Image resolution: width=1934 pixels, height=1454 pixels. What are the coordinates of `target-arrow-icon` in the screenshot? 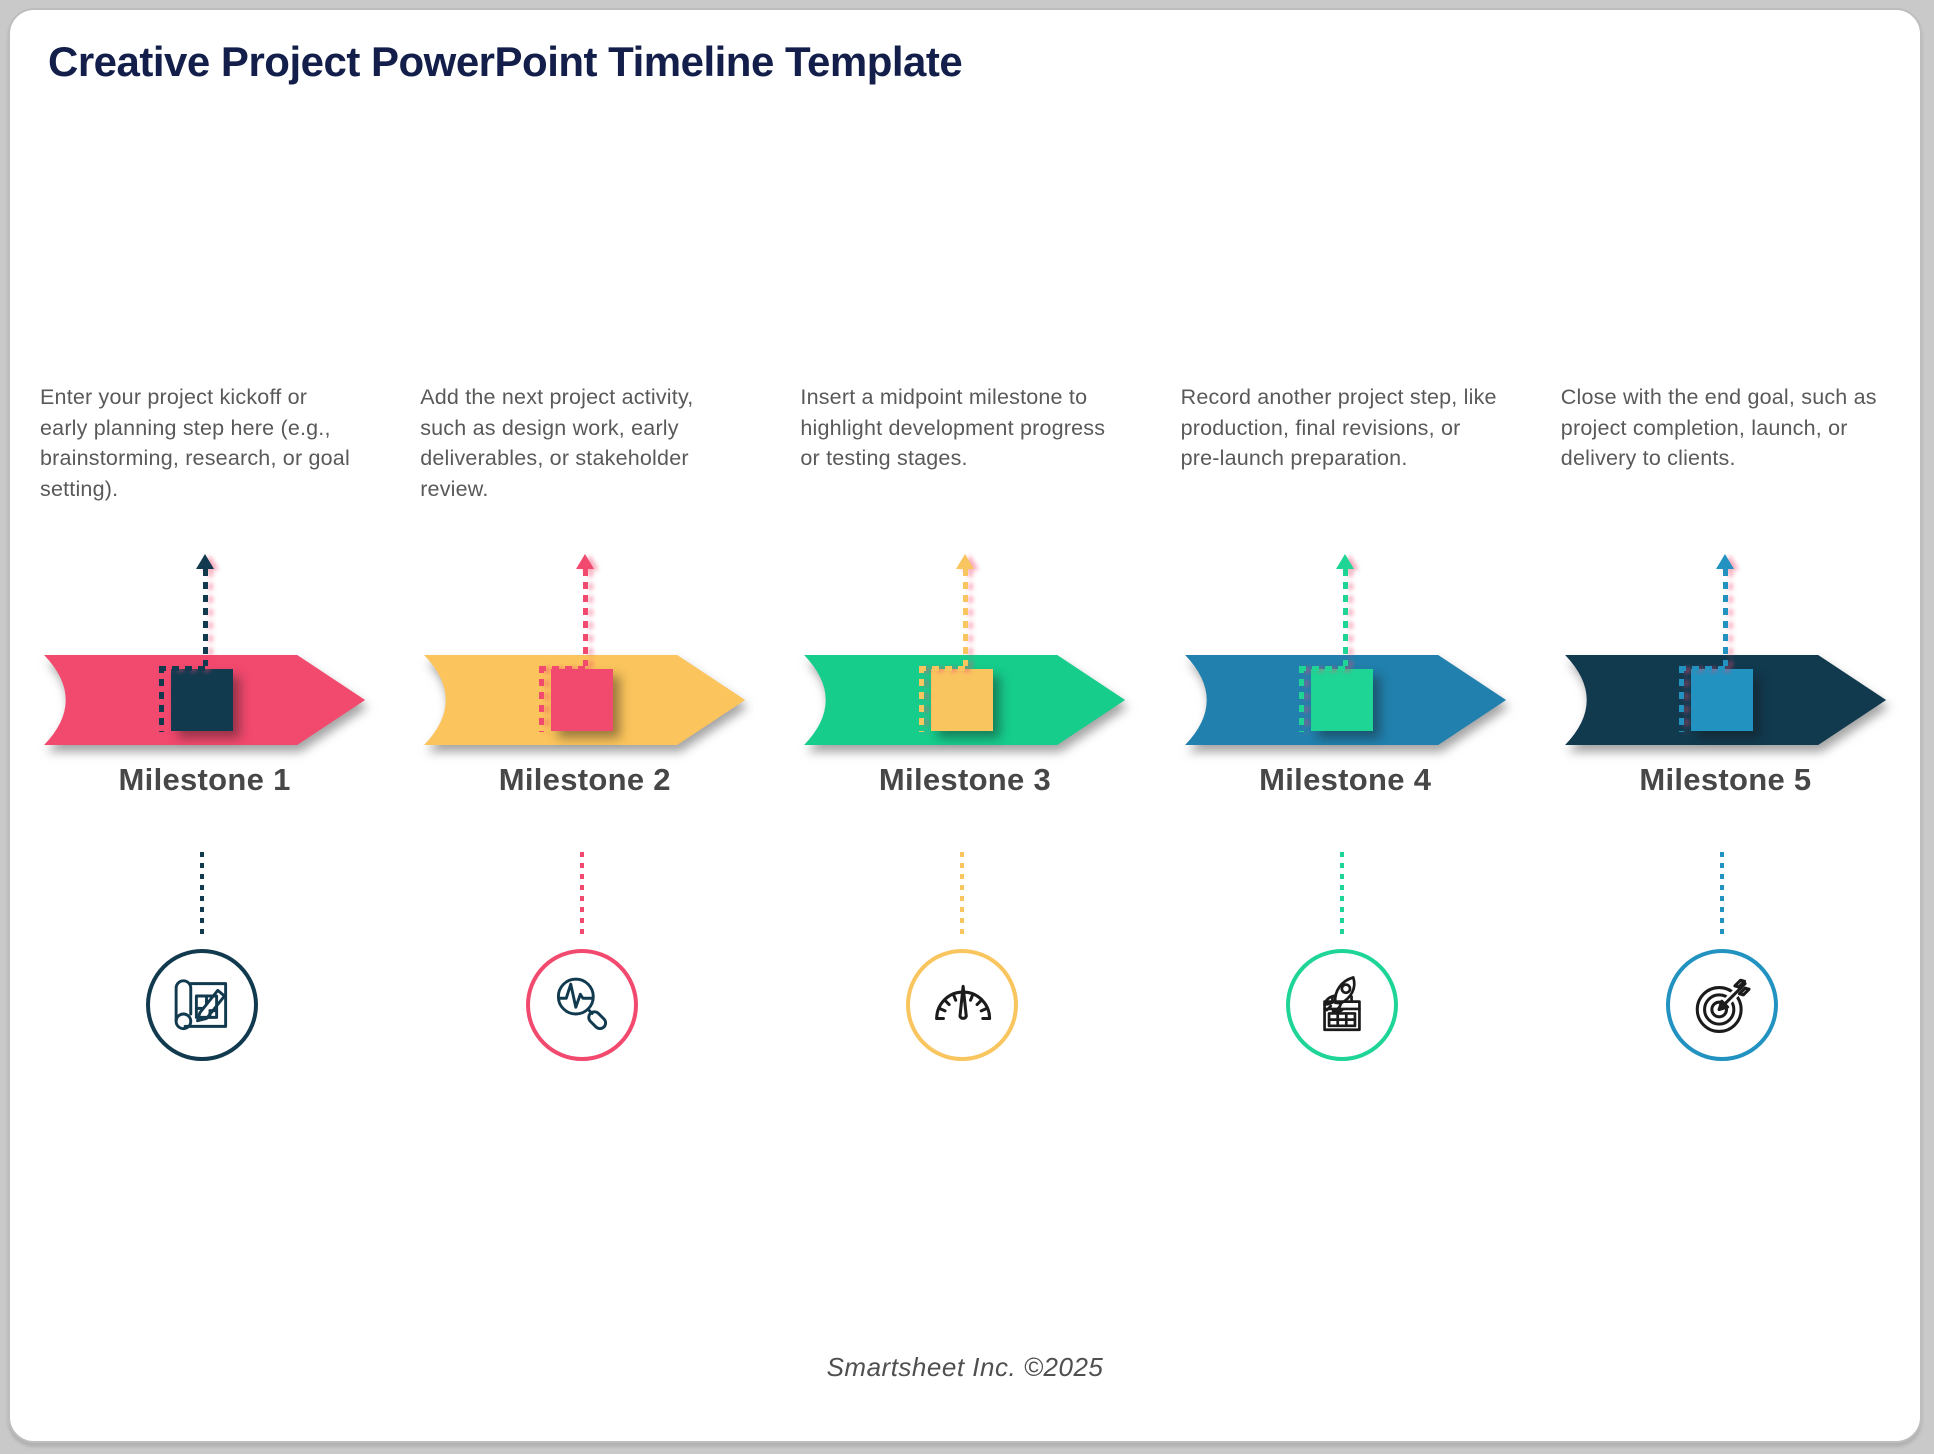 It's located at (1722, 1005).